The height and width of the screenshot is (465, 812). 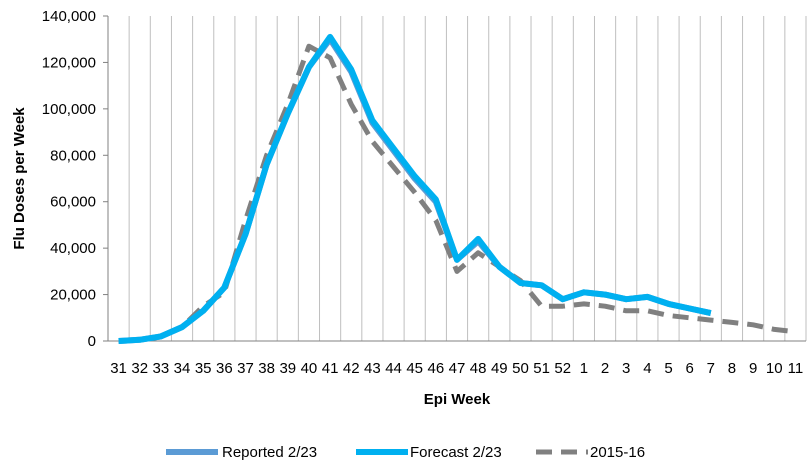 What do you see at coordinates (405, 452) in the screenshot?
I see `legend: Reported 2/23 Forecast 2/23 2015-16` at bounding box center [405, 452].